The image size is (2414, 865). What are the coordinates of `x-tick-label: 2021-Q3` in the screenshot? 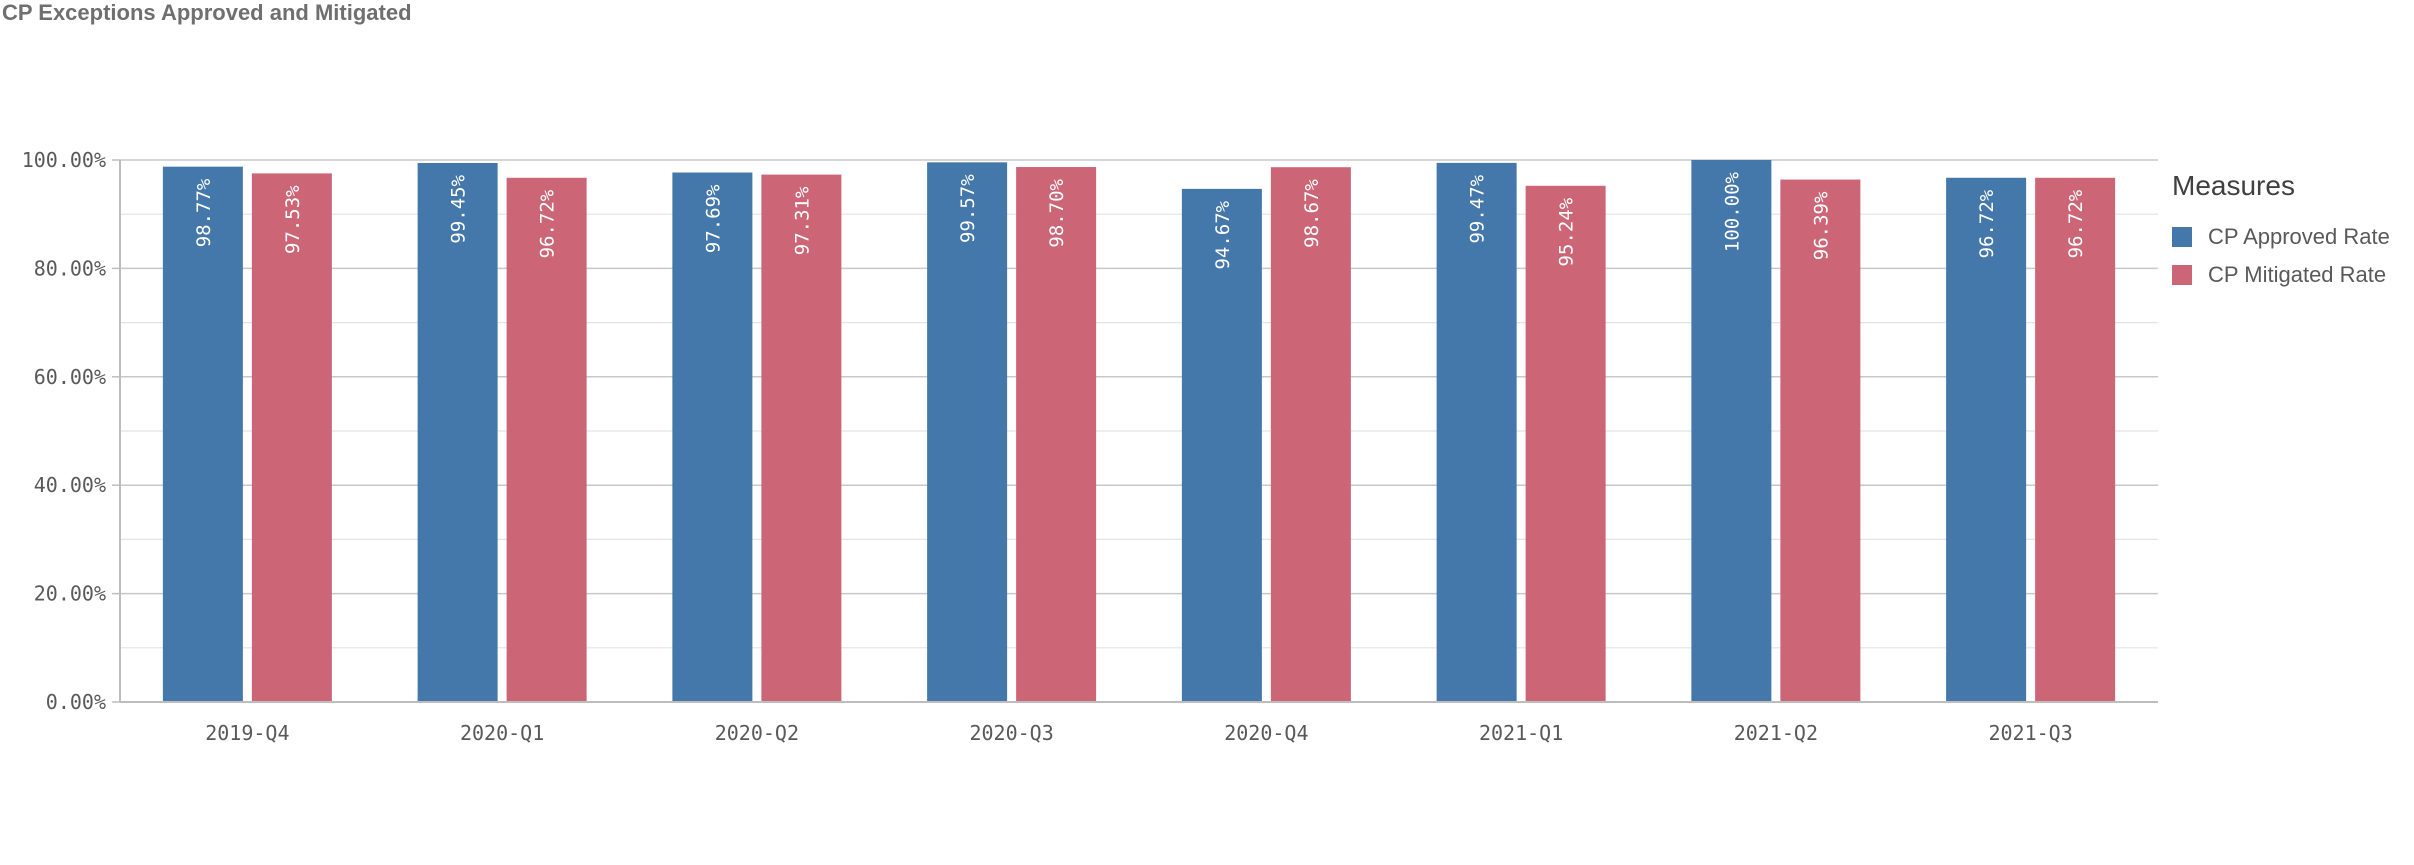 It's located at (2030, 733).